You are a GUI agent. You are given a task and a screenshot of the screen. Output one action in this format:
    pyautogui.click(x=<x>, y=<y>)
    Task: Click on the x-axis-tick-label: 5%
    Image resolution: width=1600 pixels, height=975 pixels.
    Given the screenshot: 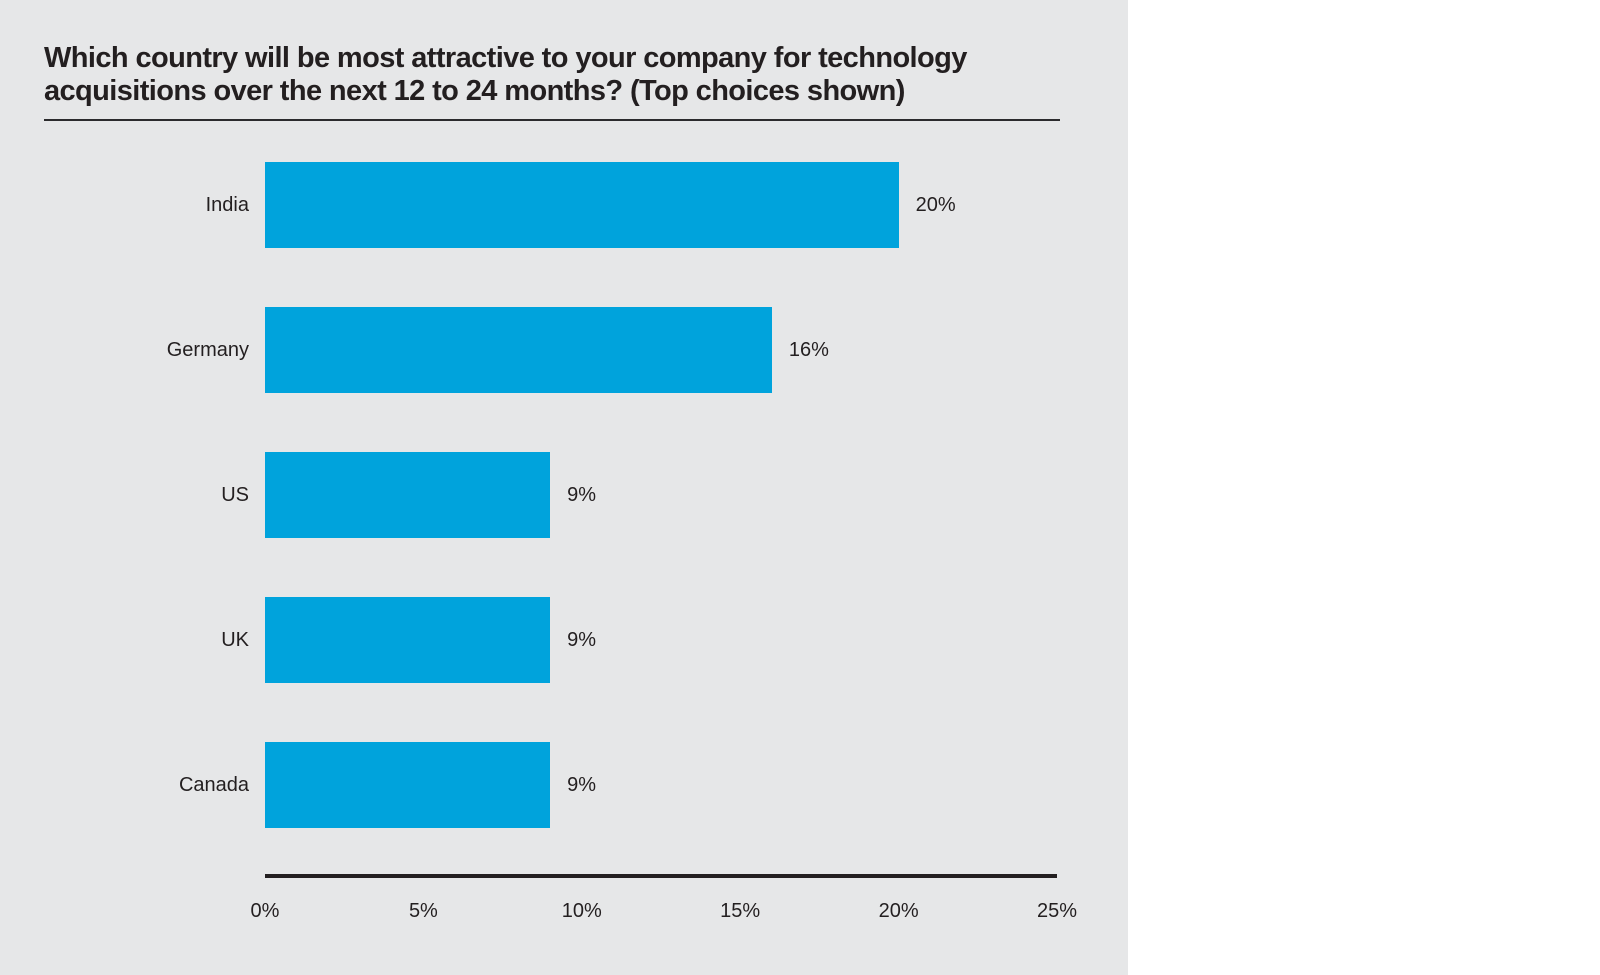 What is the action you would take?
    pyautogui.click(x=423, y=911)
    